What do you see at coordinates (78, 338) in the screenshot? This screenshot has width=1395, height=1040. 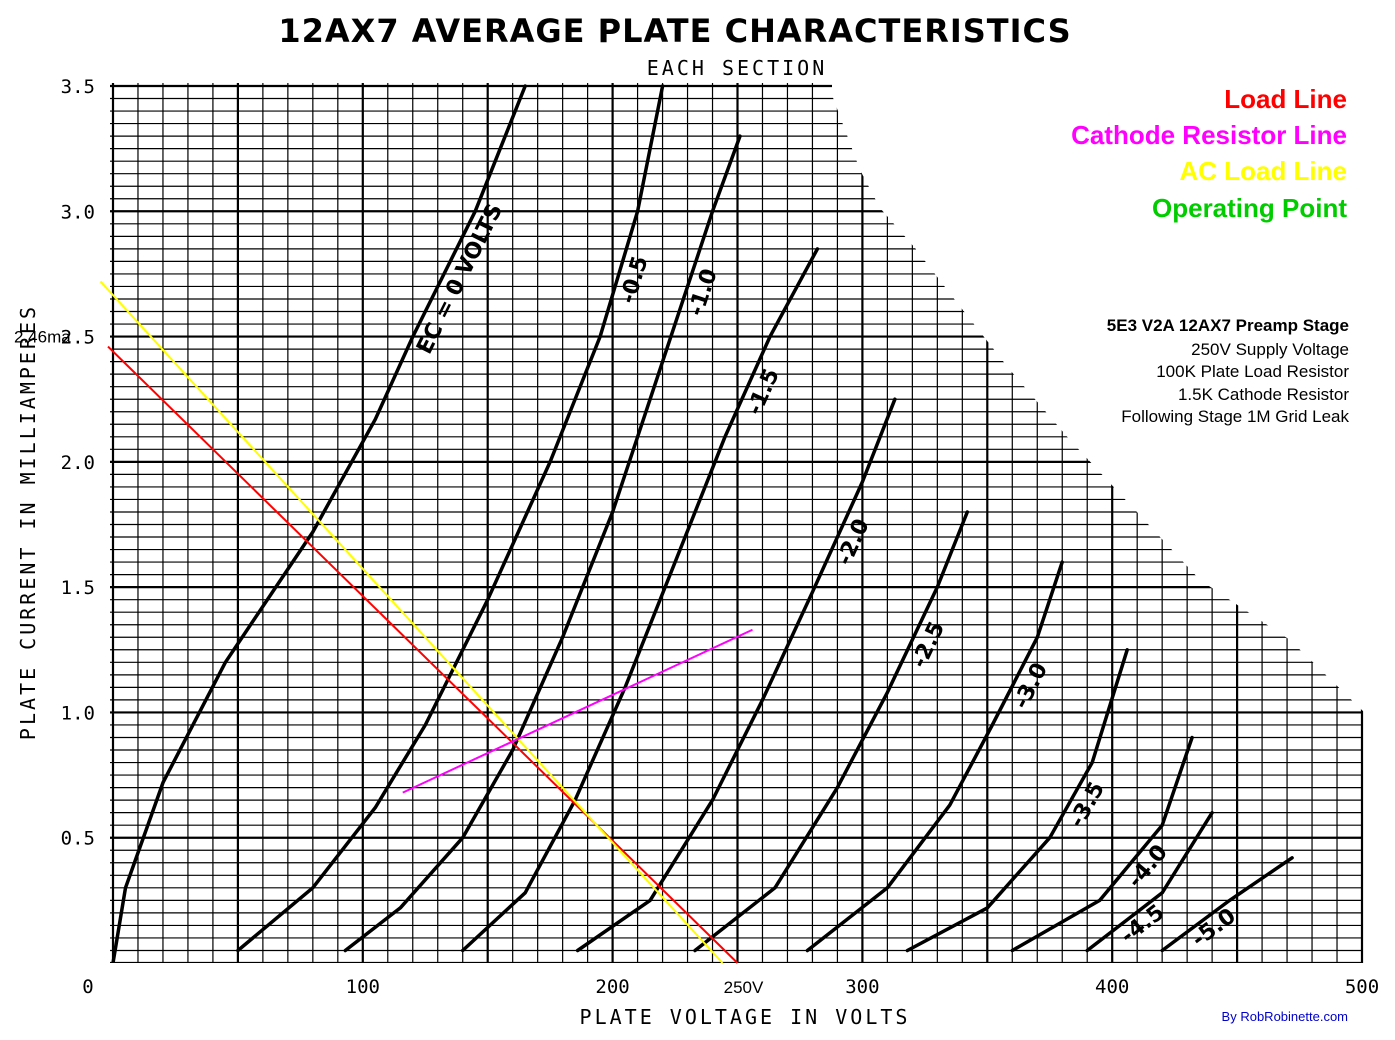 I see `y-tick-label: 2.5` at bounding box center [78, 338].